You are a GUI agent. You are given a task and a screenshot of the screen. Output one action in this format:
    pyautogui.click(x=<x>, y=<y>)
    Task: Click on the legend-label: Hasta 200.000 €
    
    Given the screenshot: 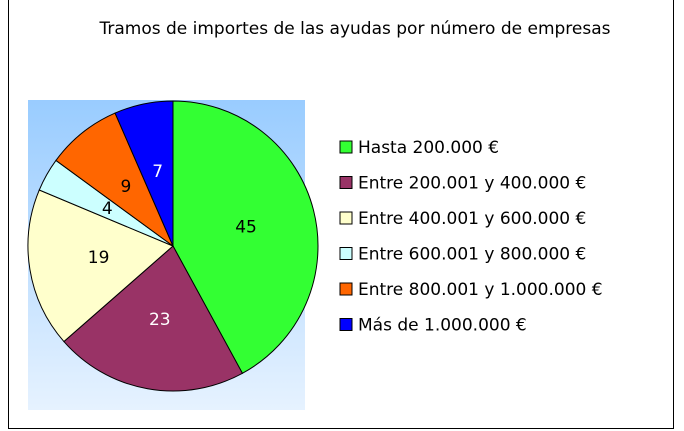 What is the action you would take?
    pyautogui.click(x=428, y=148)
    